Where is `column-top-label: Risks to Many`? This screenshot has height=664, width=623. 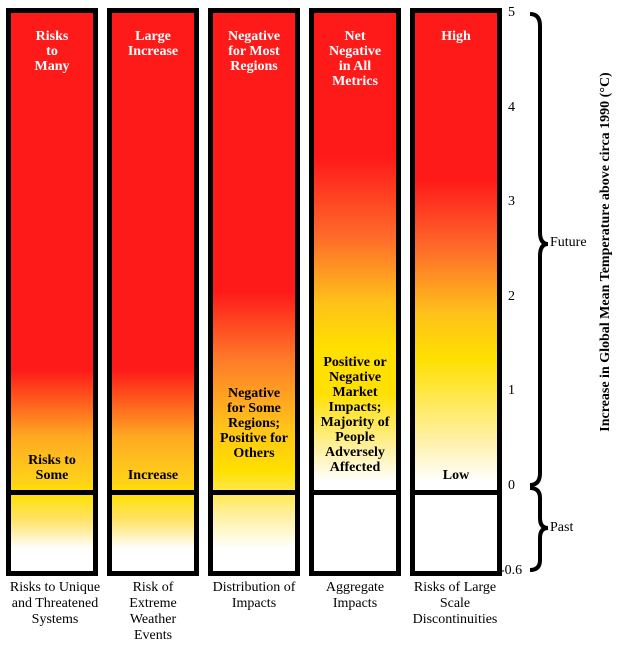 column-top-label: Risks to Many is located at coordinates (52, 51).